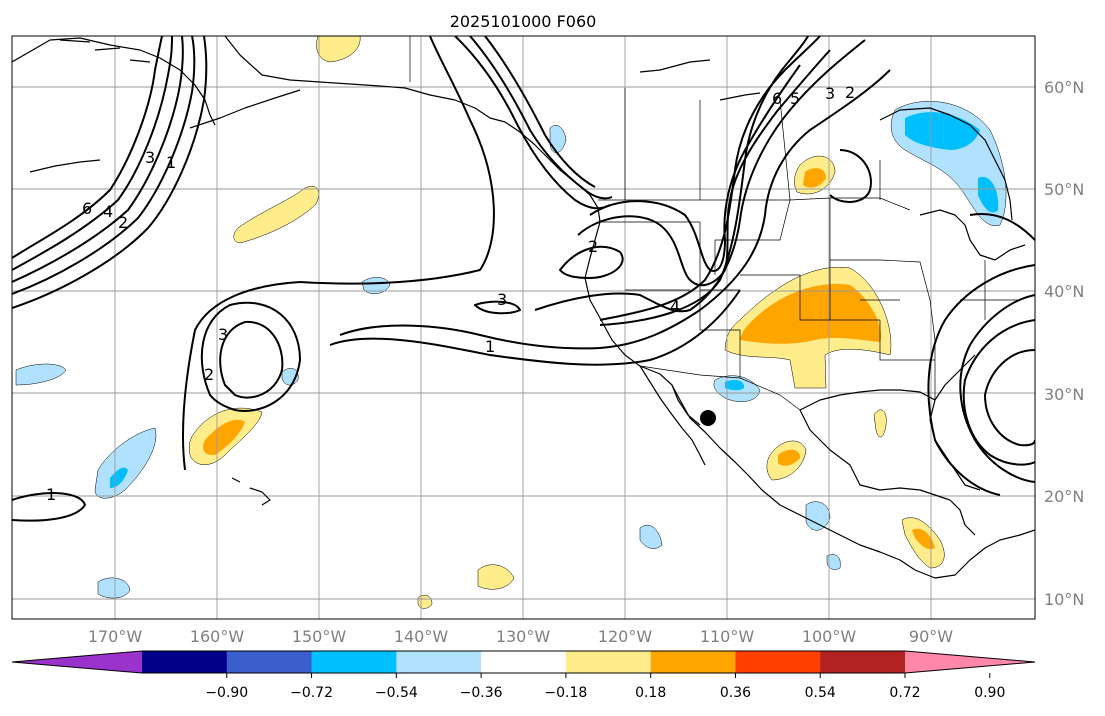  Describe the element at coordinates (396, 693) in the screenshot. I see `colorbar-tick-label: −0.54` at that location.